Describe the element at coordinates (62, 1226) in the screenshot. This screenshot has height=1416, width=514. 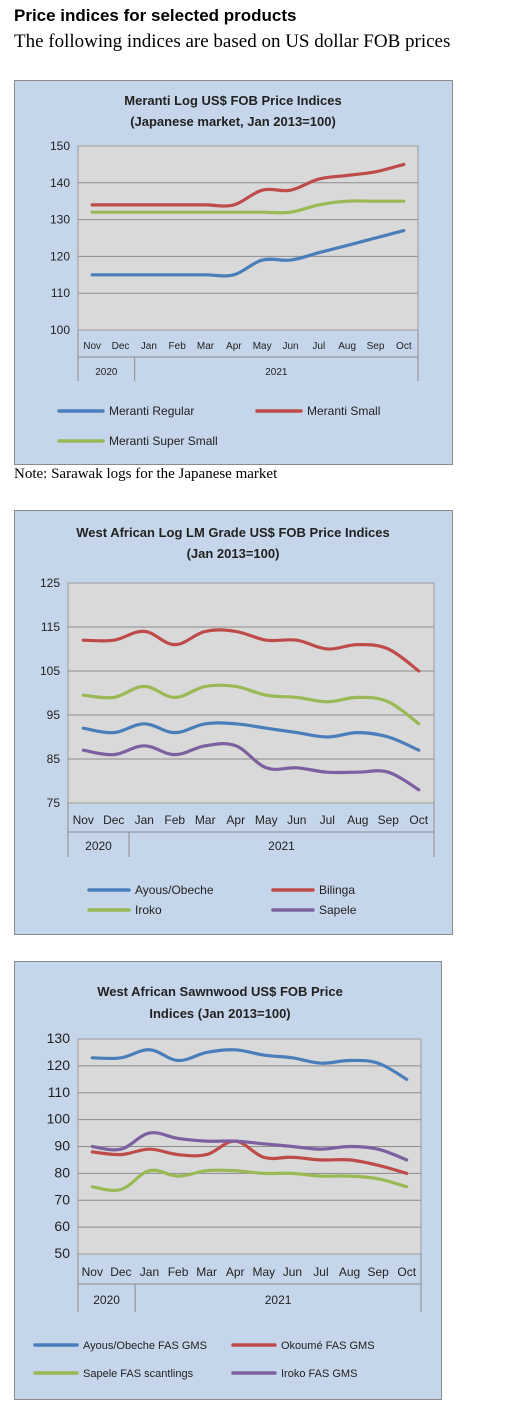
I see `y-tick-label: 60` at that location.